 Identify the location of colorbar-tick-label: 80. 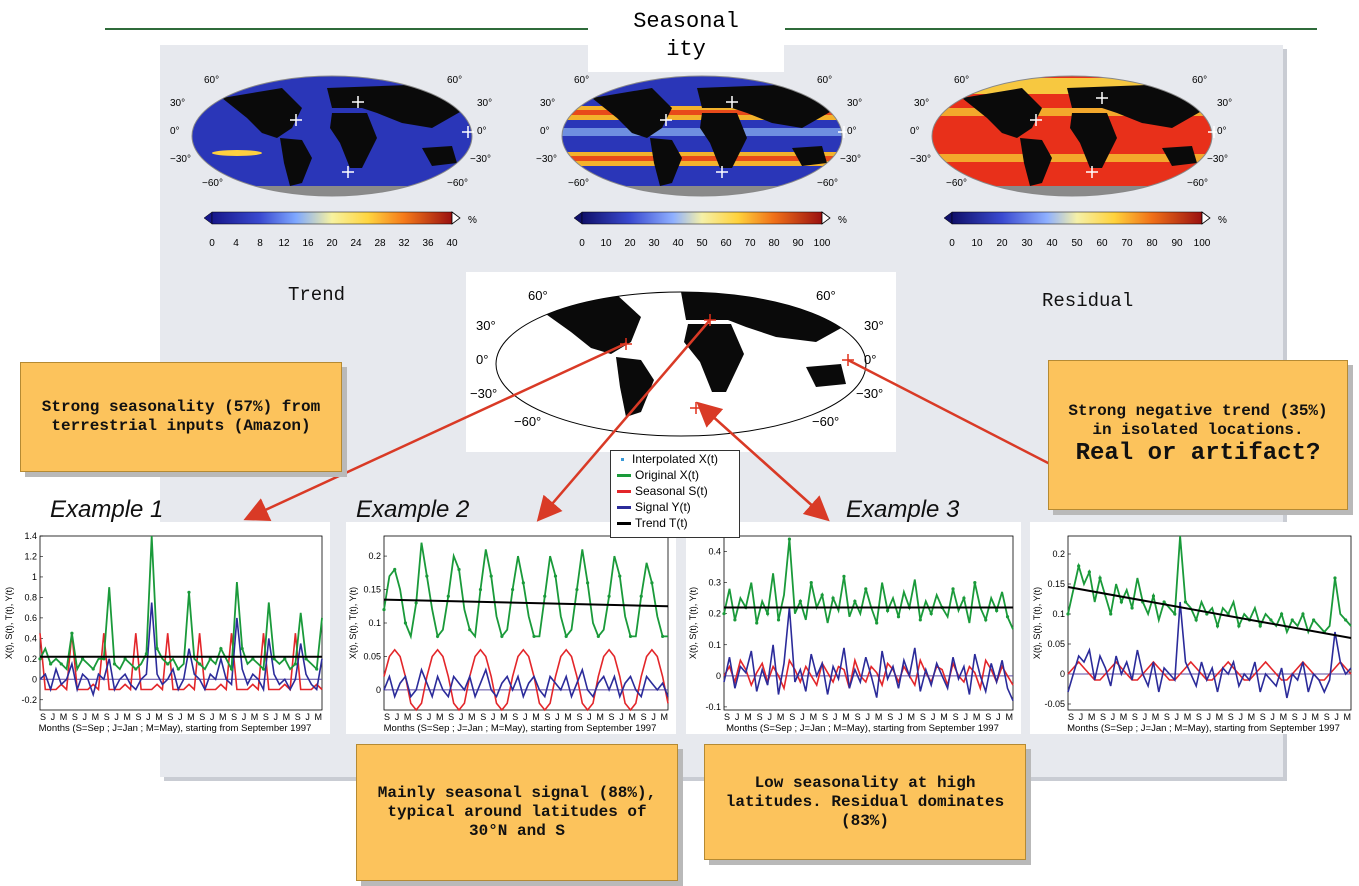
(1152, 243).